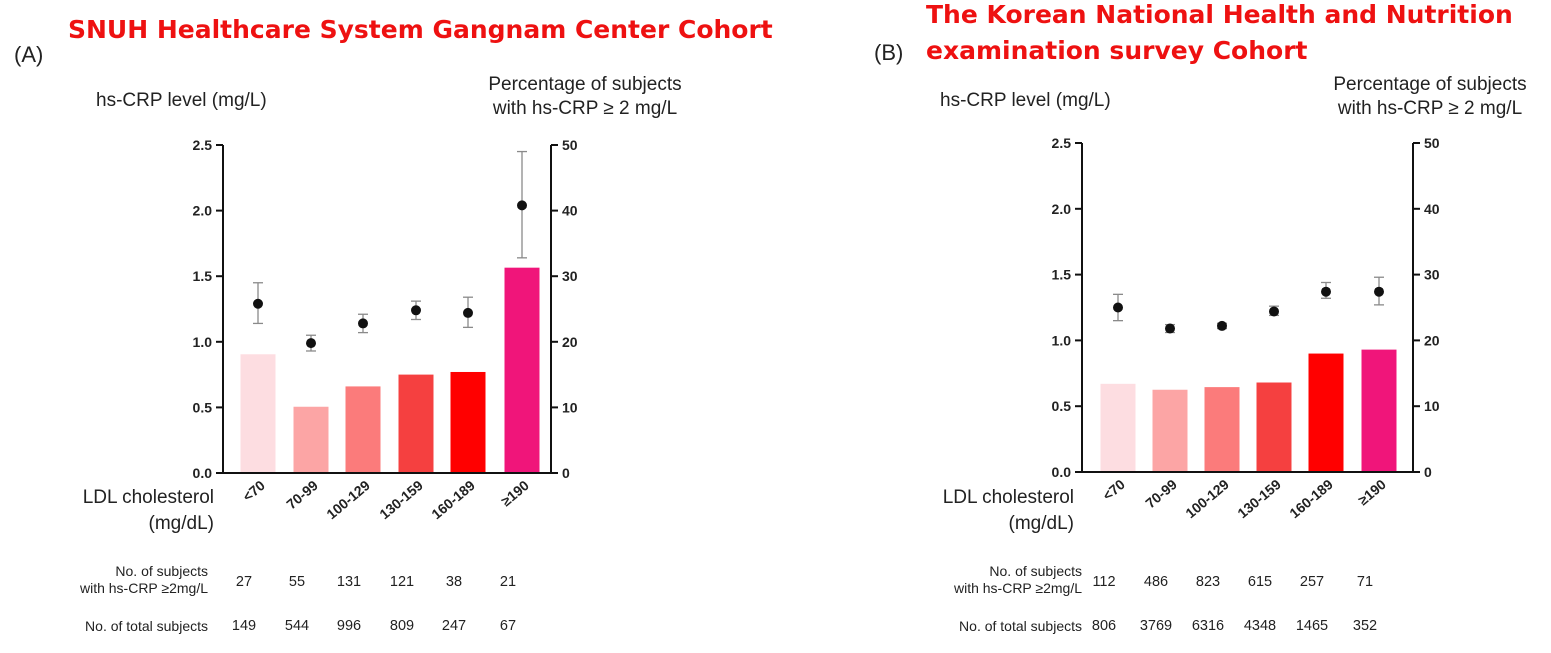 The height and width of the screenshot is (653, 1551). Describe the element at coordinates (297, 582) in the screenshot. I see `table-cell: 55` at that location.